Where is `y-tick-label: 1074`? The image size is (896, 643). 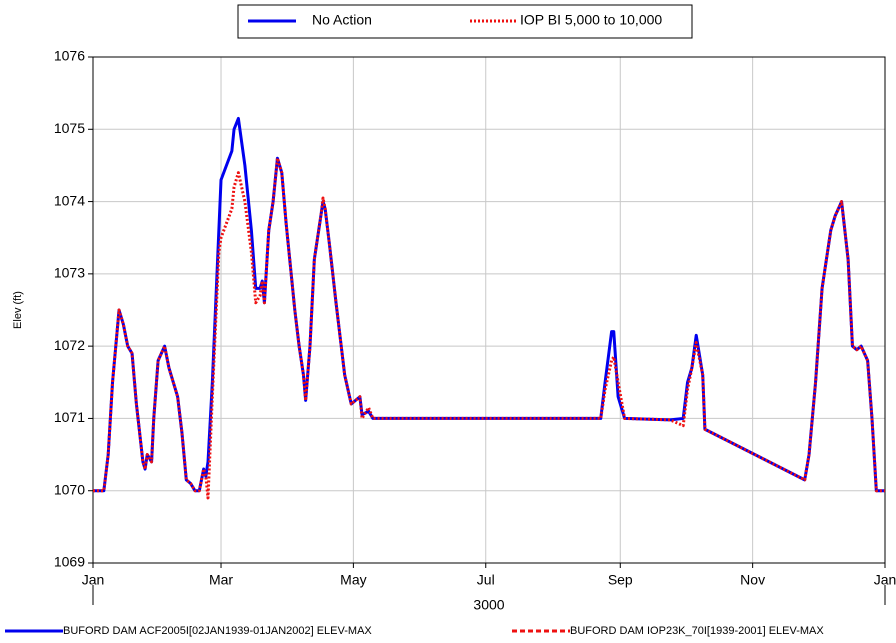
y-tick-label: 1074 is located at coordinates (69, 200).